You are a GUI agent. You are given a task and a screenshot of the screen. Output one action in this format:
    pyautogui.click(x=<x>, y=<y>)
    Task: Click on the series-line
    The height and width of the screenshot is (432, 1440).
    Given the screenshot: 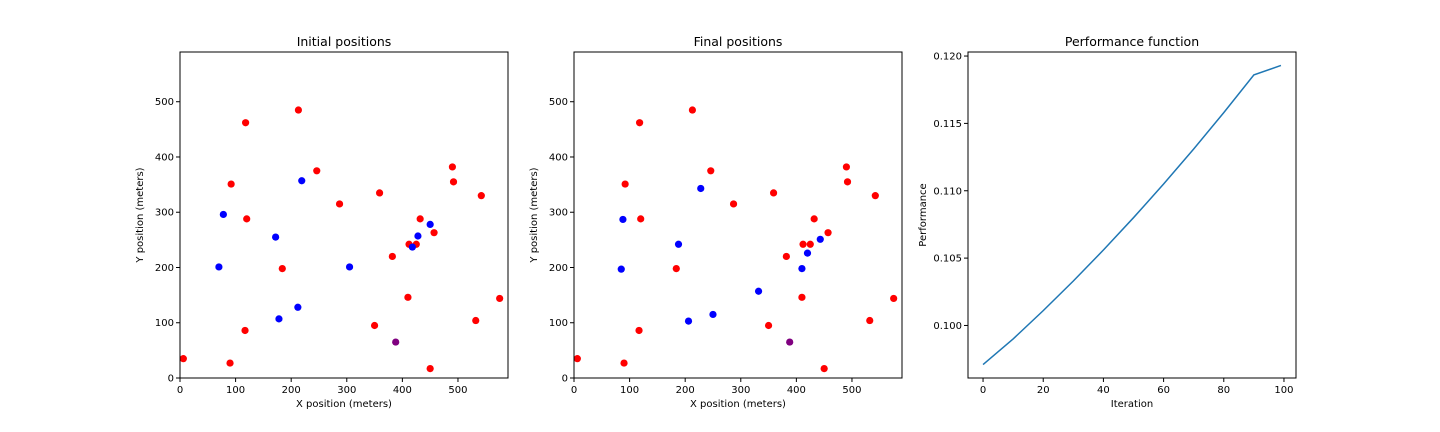 What is the action you would take?
    pyautogui.click(x=1132, y=215)
    